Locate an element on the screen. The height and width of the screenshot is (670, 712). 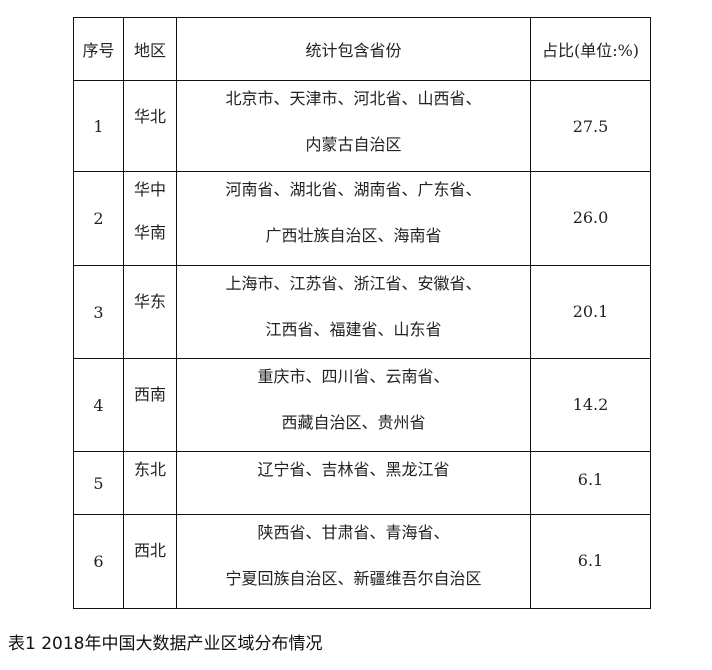
table-row: 6 西北 陕西省、甘肃省、青海省、 宁夏回族自治区、新疆维吾尔自治区 6.1 is located at coordinates (362, 561).